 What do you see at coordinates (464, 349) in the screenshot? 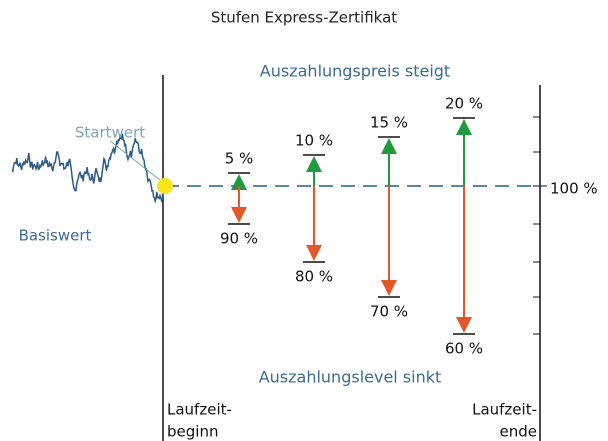
I see `down-label: 60 %` at bounding box center [464, 349].